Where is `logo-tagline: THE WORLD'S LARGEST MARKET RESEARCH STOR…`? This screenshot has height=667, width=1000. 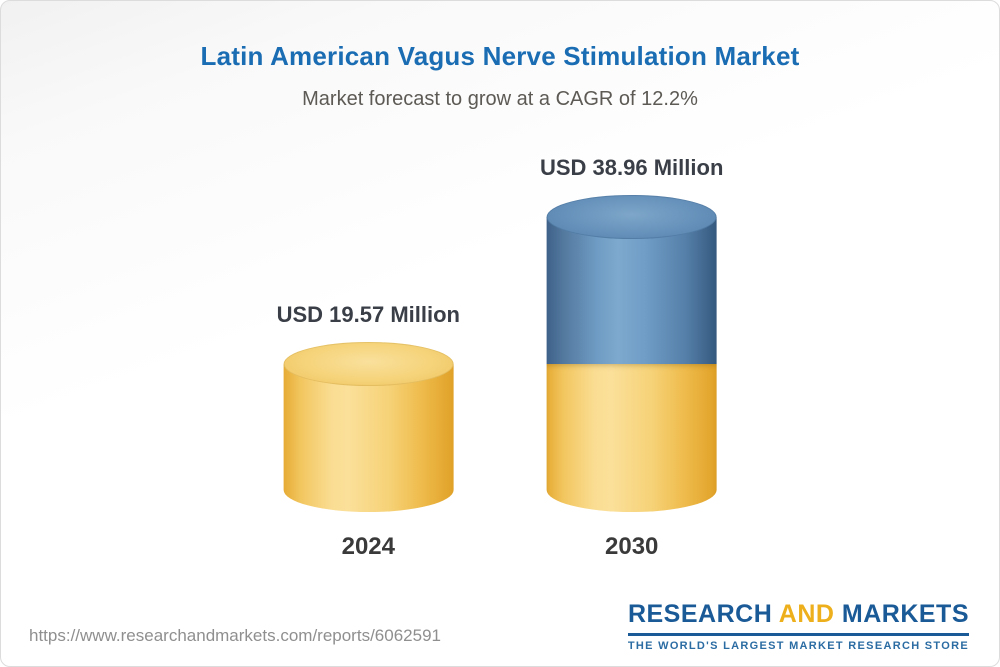 logo-tagline: THE WORLD'S LARGEST MARKET RESEARCH STOR… is located at coordinates (798, 646).